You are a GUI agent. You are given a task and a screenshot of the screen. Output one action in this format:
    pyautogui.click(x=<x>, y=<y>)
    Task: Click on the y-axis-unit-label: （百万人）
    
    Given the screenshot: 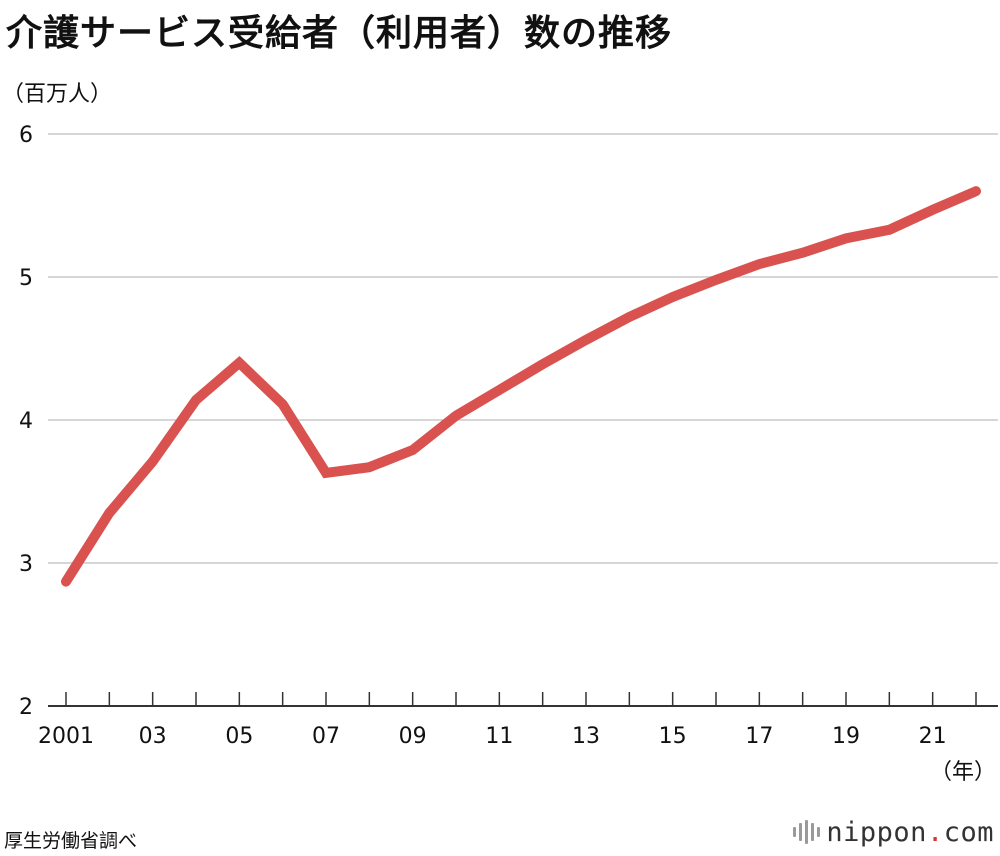 What is the action you would take?
    pyautogui.click(x=57, y=94)
    